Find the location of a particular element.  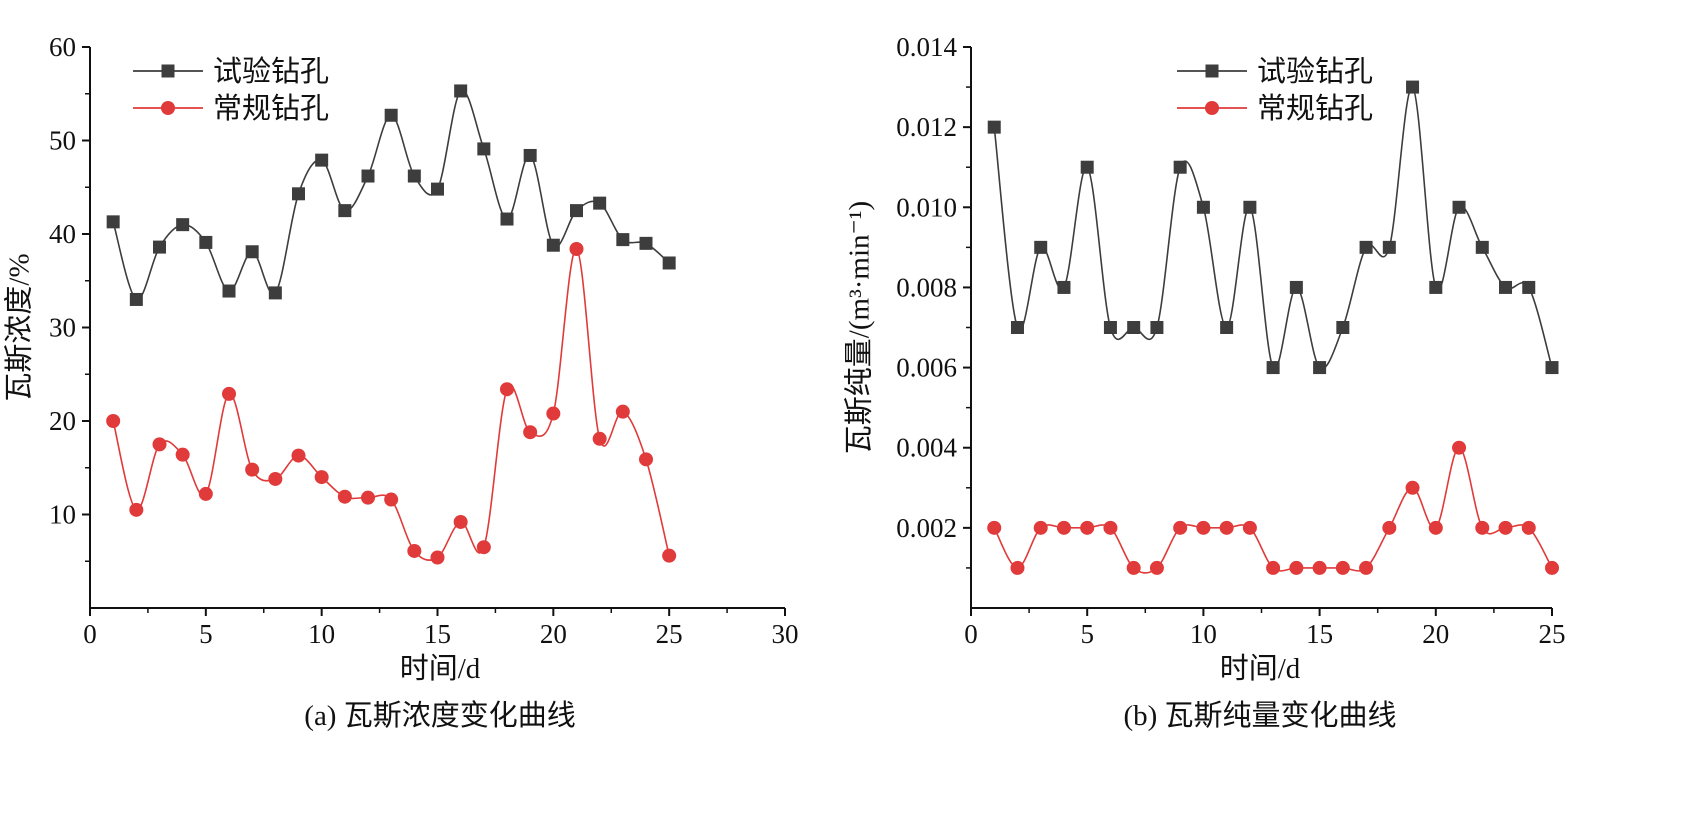

y-axis-label: 瓦斯浓度/% is located at coordinates (19, 327).